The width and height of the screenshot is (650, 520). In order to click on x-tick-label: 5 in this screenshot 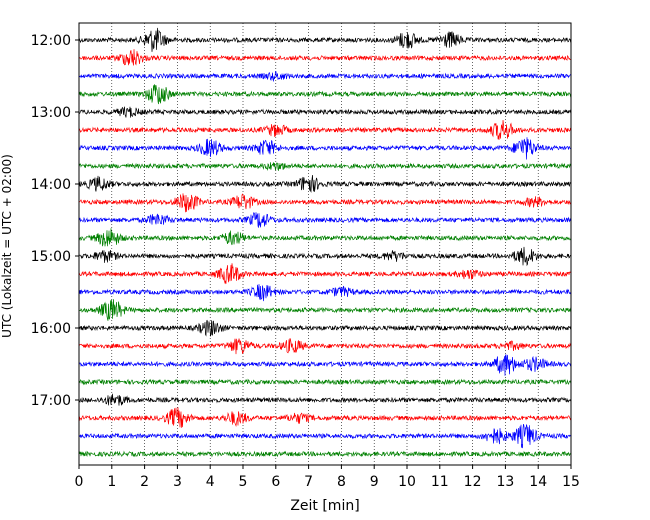, I will do `click(243, 482)`.